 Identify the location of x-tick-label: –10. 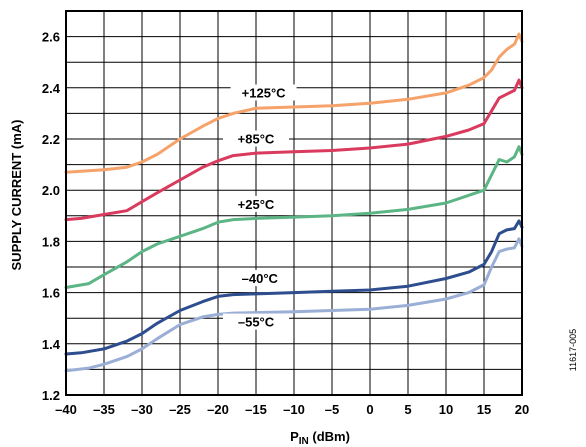
(294, 409).